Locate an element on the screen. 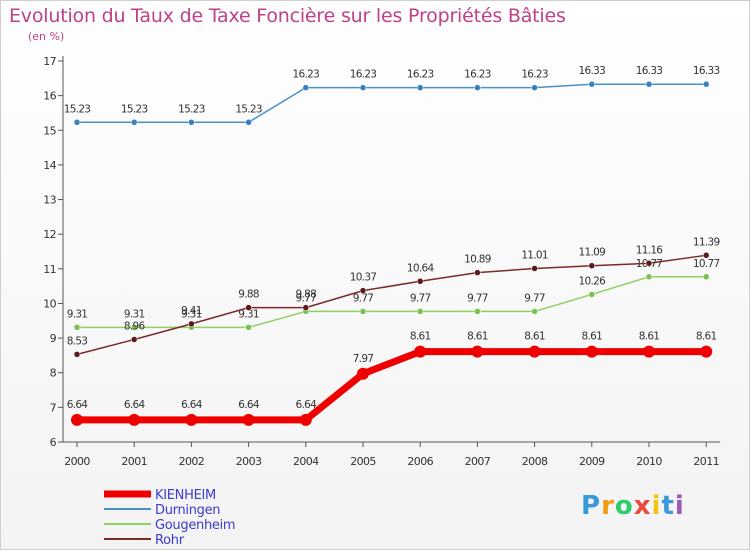 The image size is (750, 551). data-label-kienheim: 7.97 is located at coordinates (363, 359).